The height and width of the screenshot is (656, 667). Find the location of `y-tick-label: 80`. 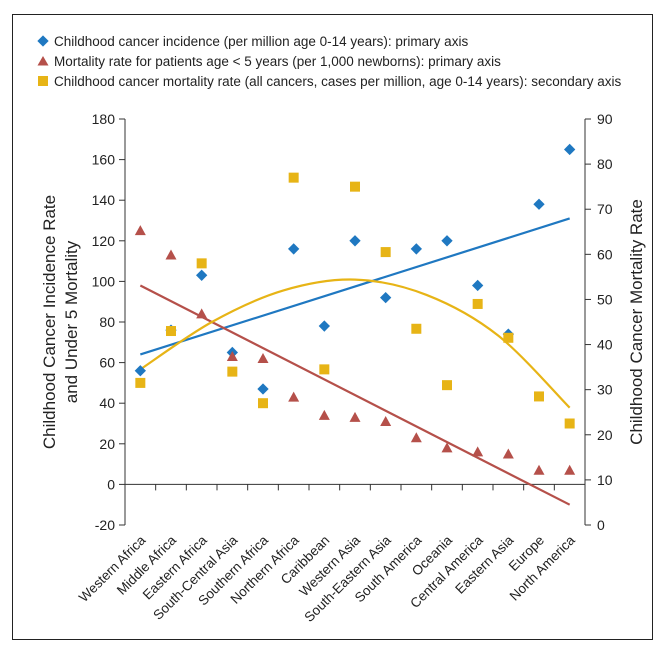

y-tick-label: 80 is located at coordinates (107, 322).